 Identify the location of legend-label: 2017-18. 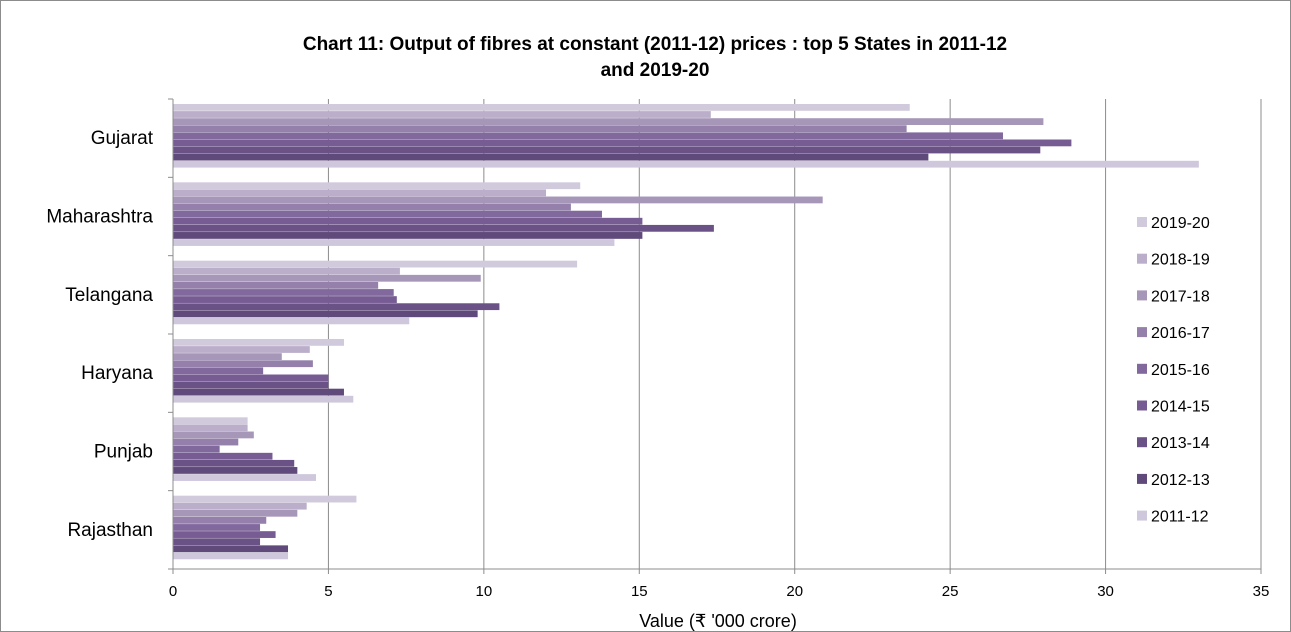
(1180, 296).